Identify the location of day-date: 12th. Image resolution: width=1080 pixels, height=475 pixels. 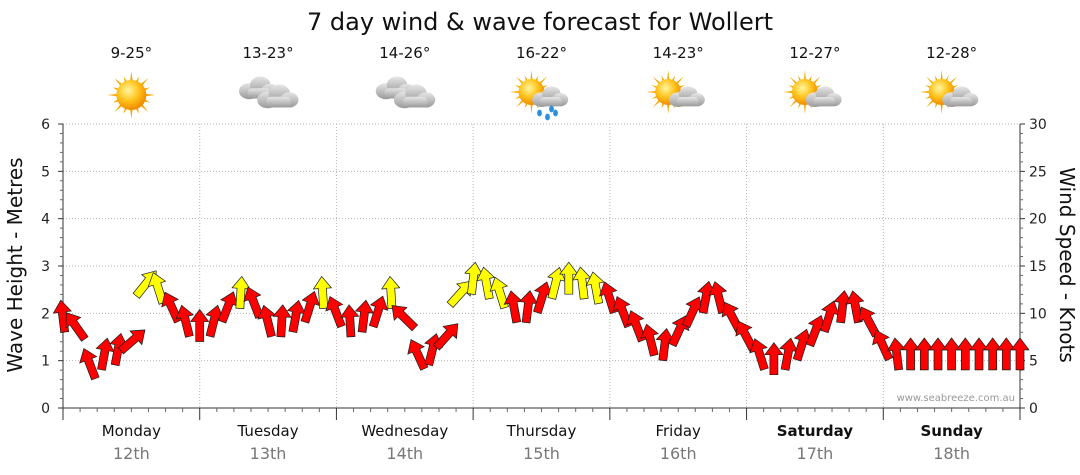
(131, 453).